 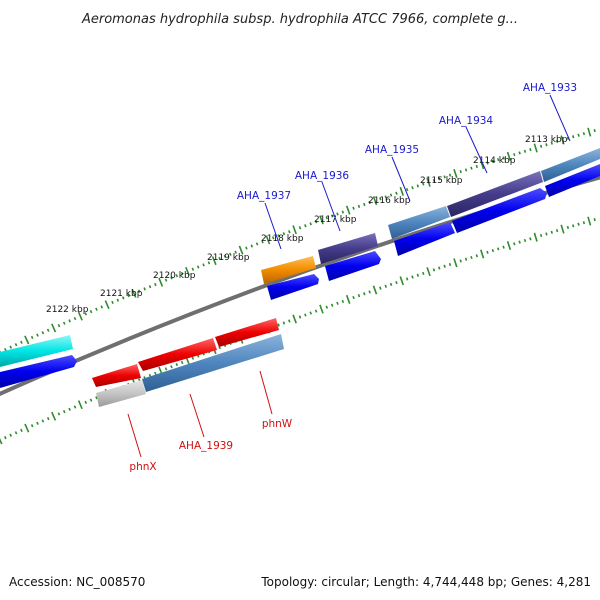 I want to click on gene-aha-1936-feature, so click(x=348, y=248).